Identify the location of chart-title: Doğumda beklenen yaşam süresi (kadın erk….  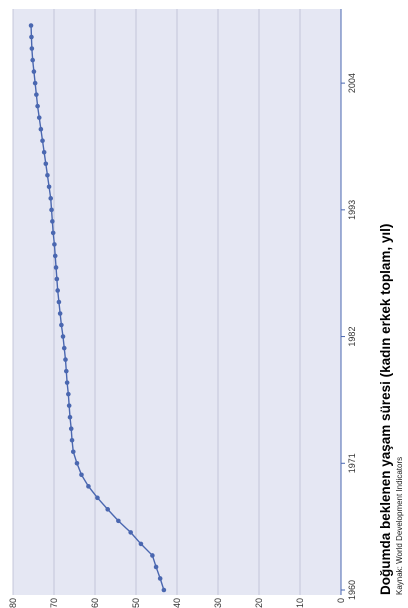
(385, 409).